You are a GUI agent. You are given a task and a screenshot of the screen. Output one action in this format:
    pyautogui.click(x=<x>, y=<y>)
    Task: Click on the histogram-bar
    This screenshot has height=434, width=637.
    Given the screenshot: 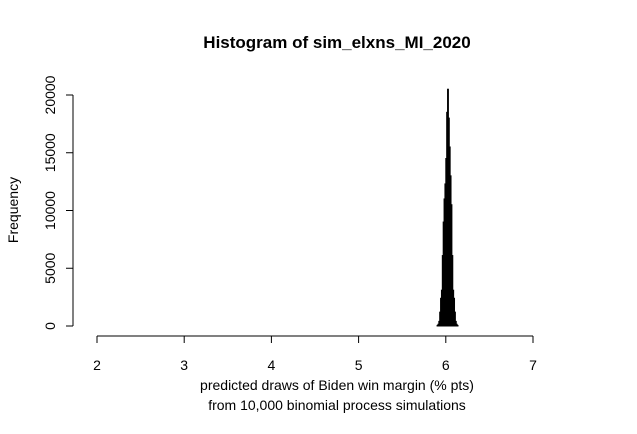 What is the action you would take?
    pyautogui.click(x=457, y=325)
    